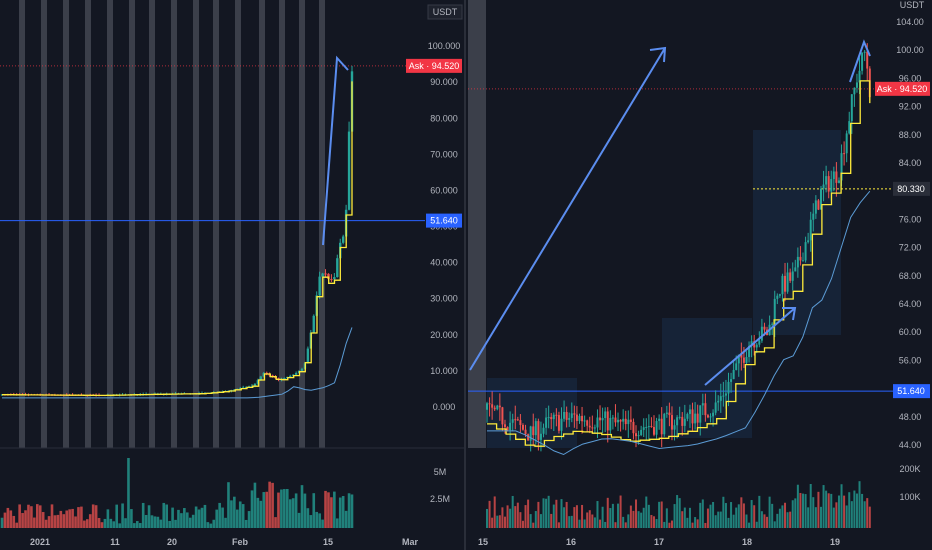 The height and width of the screenshot is (550, 932). Describe the element at coordinates (911, 189) in the screenshot. I see `poc-tag-text: 80.330` at that location.